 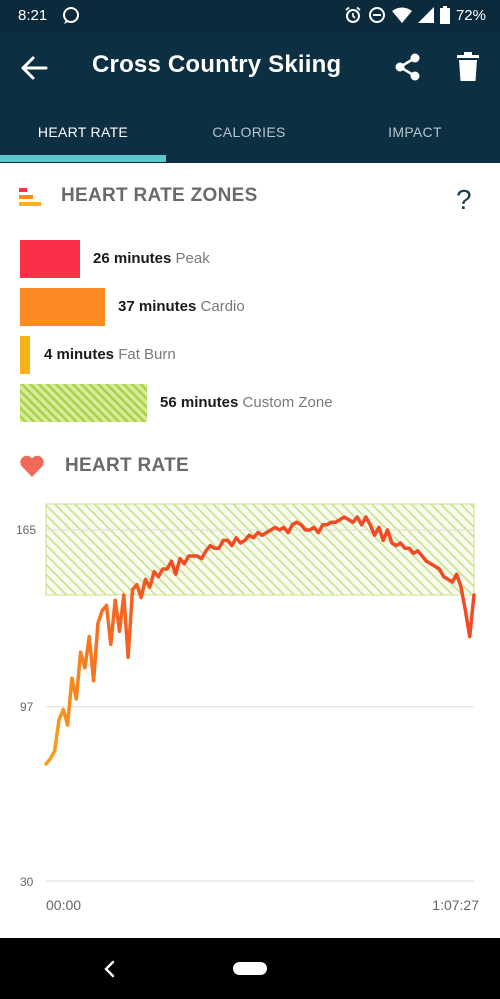 I want to click on custom-zone-band, so click(x=260, y=549).